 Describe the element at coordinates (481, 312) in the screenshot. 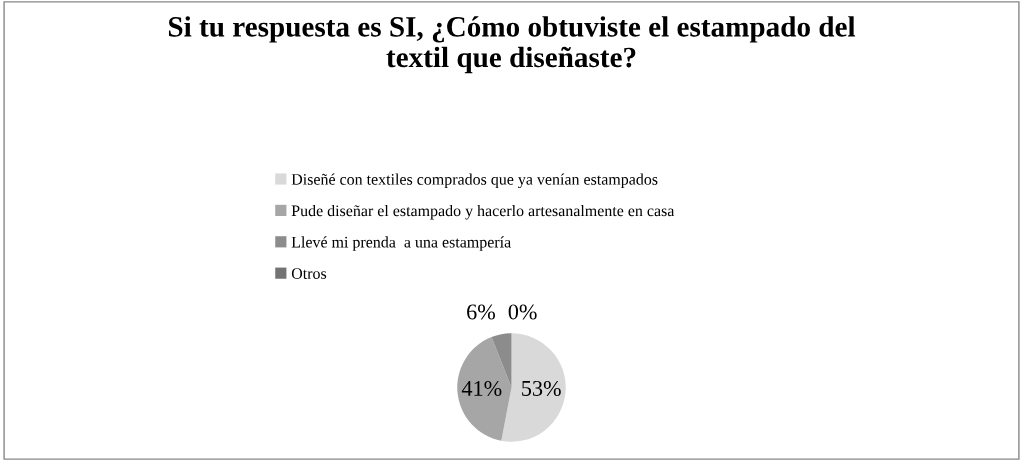

I see `data-label: 6%` at that location.